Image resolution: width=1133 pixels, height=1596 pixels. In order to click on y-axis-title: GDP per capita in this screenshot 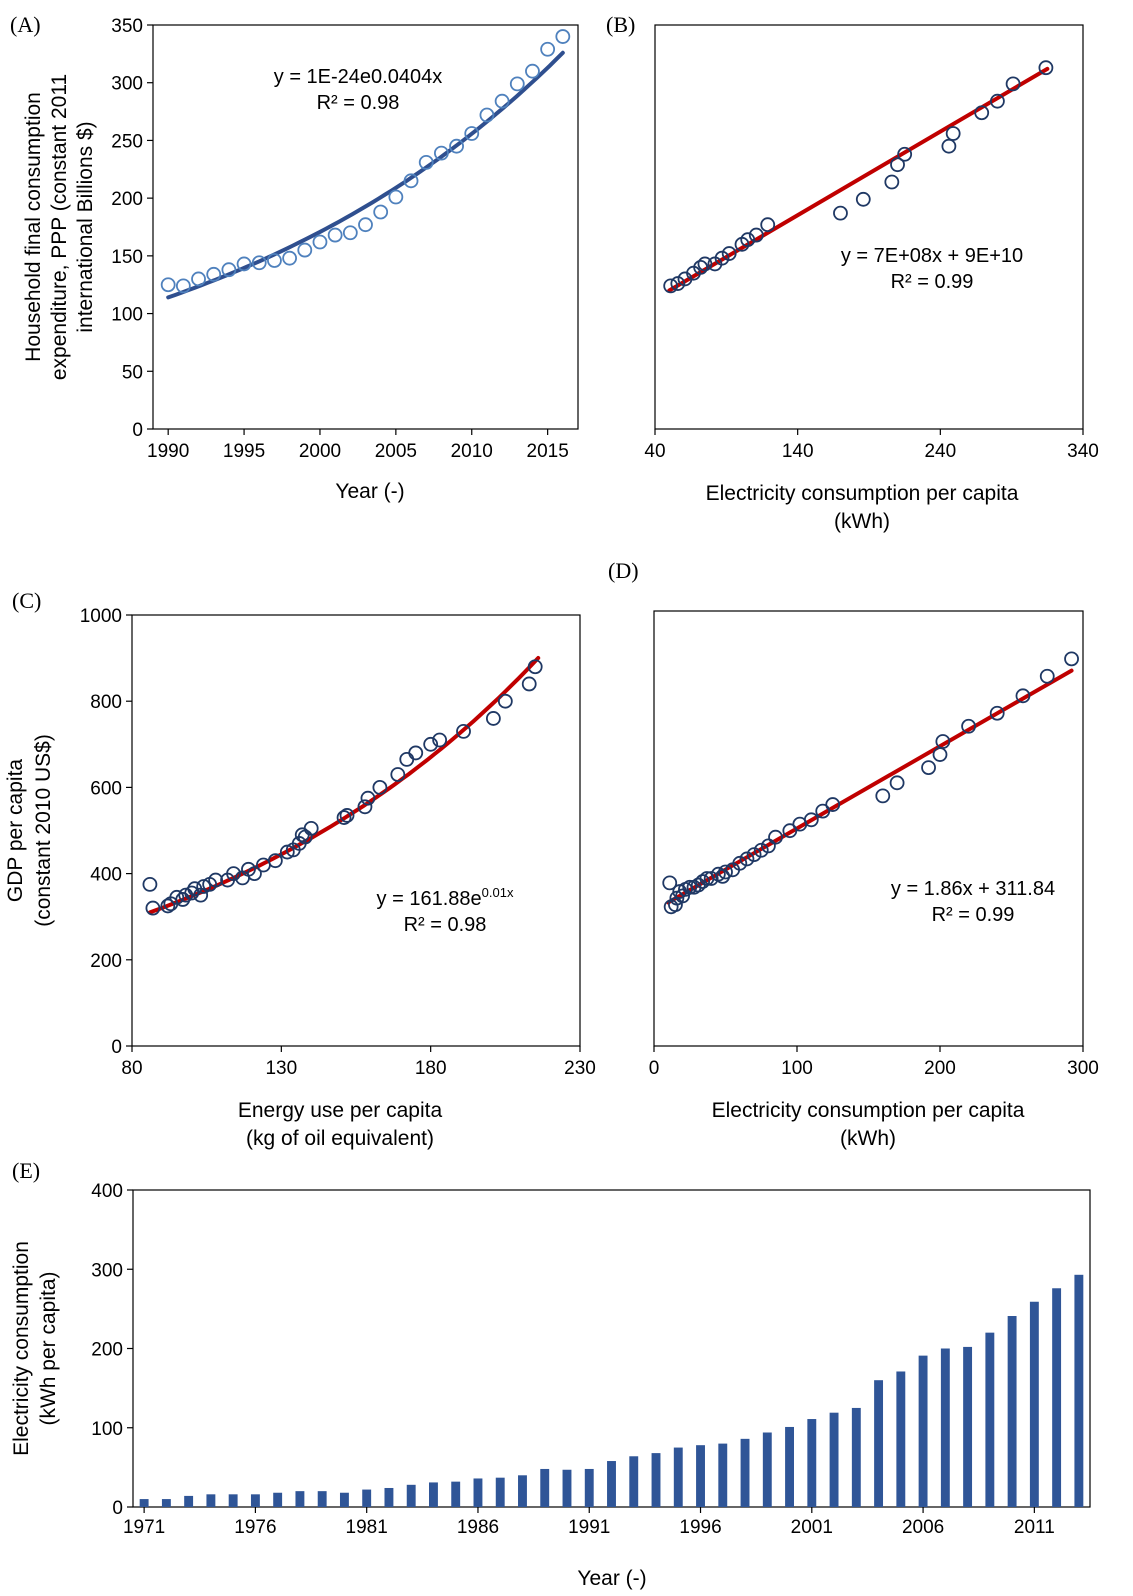, I will do `click(15, 831)`.